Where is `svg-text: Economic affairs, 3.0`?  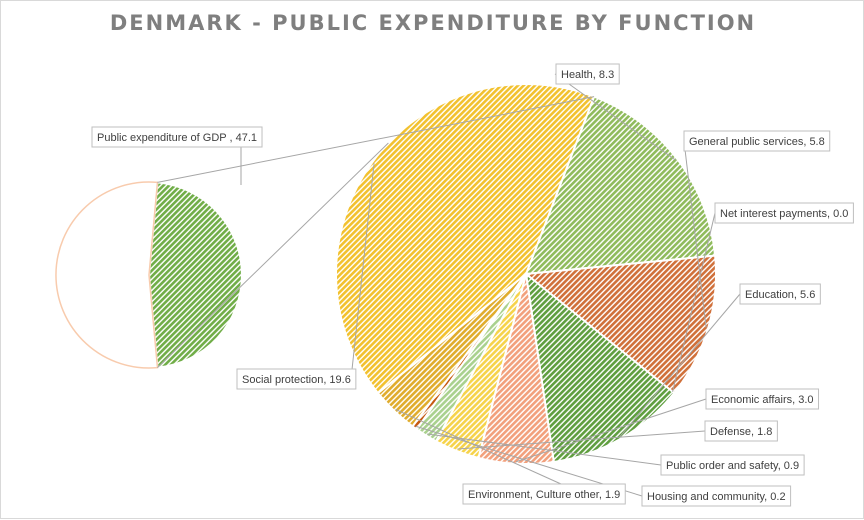 svg-text: Economic affairs, 3.0 is located at coordinates (762, 400).